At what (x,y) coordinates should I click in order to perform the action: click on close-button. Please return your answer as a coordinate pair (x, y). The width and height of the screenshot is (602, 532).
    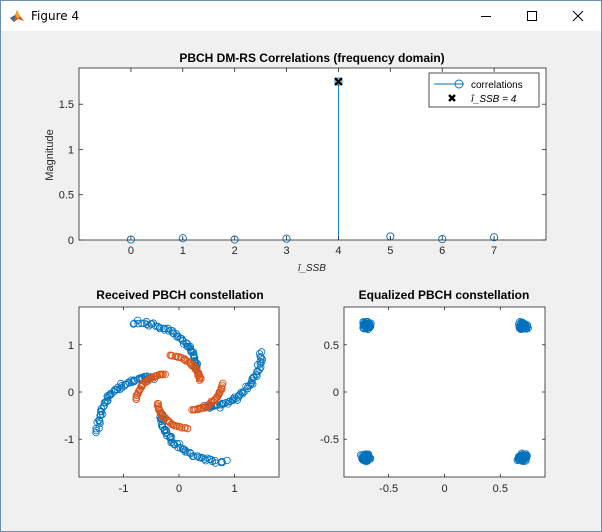
    Looking at the image, I should click on (578, 16).